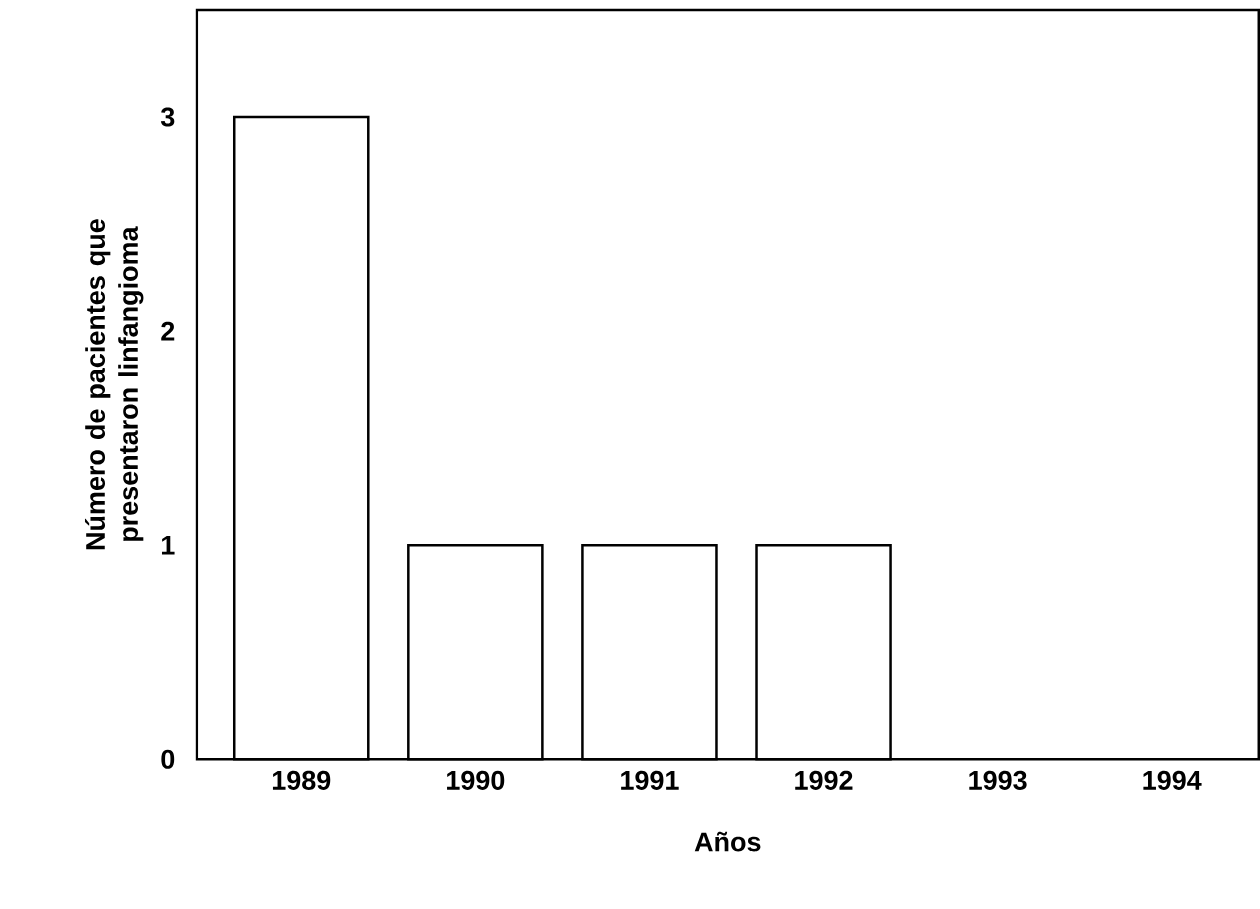 Image resolution: width=1260 pixels, height=909 pixels. Describe the element at coordinates (476, 780) in the screenshot. I see `x-tick-label: 1990` at that location.